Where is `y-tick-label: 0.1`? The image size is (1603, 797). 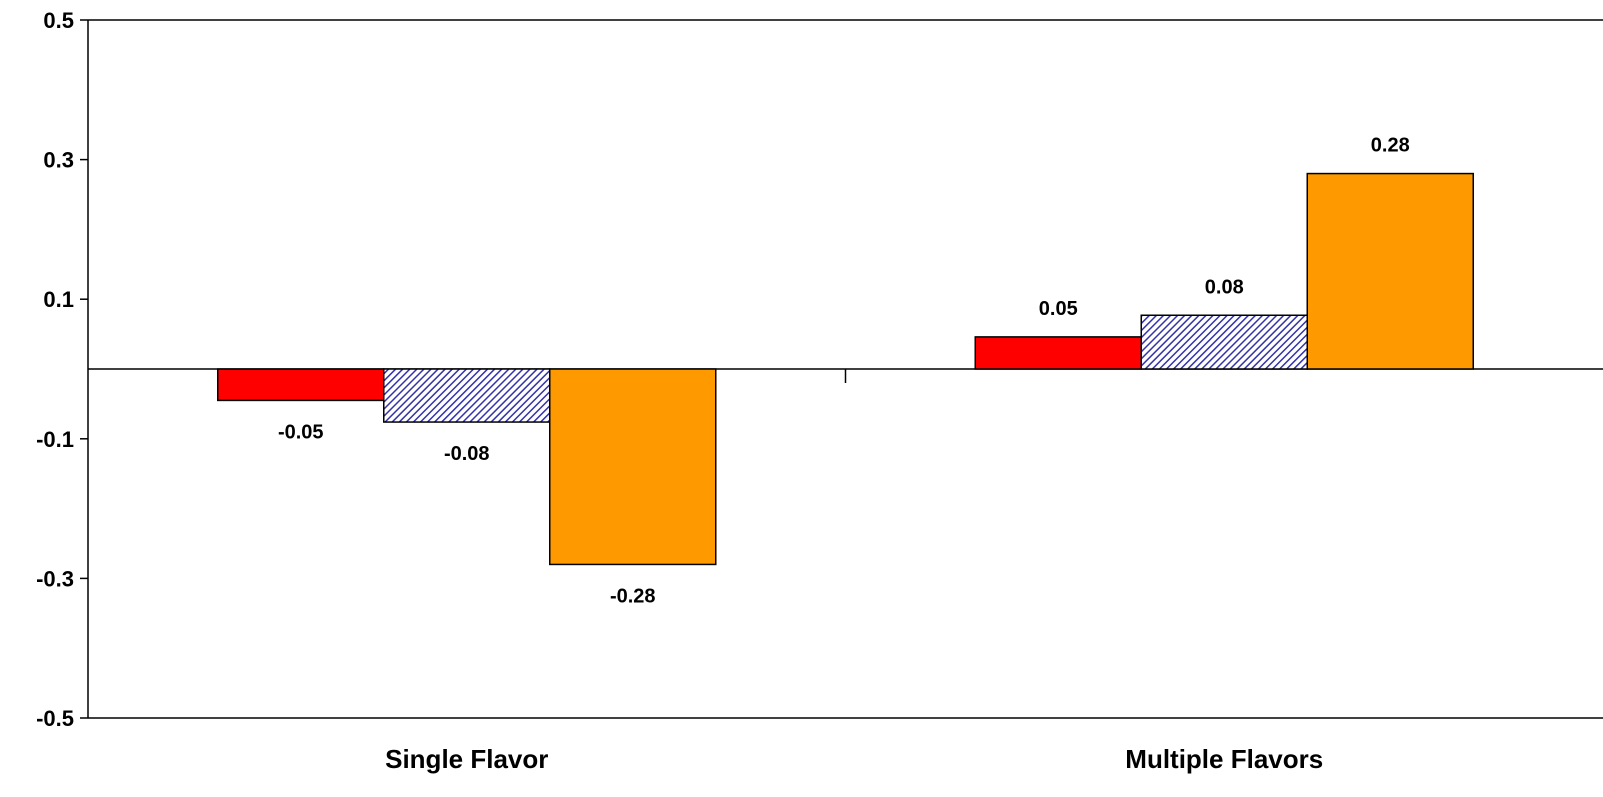 y-tick-label: 0.1 is located at coordinates (58, 299).